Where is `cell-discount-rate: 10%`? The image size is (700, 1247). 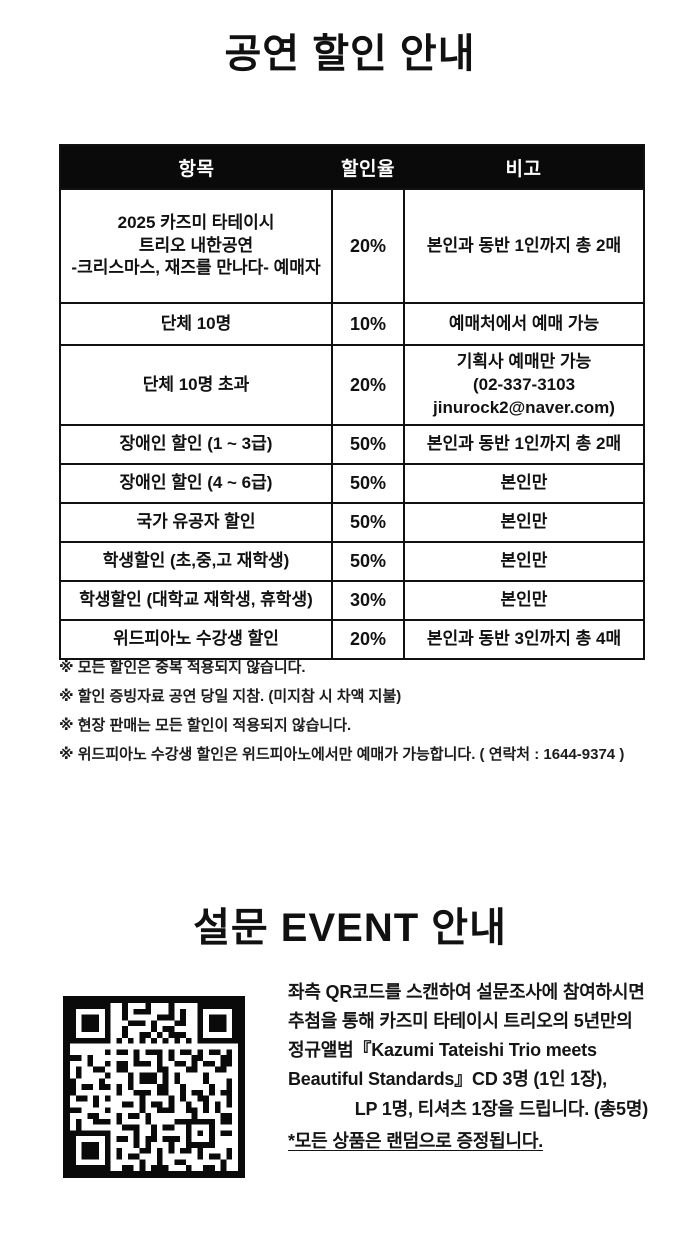 cell-discount-rate: 10% is located at coordinates (368, 324).